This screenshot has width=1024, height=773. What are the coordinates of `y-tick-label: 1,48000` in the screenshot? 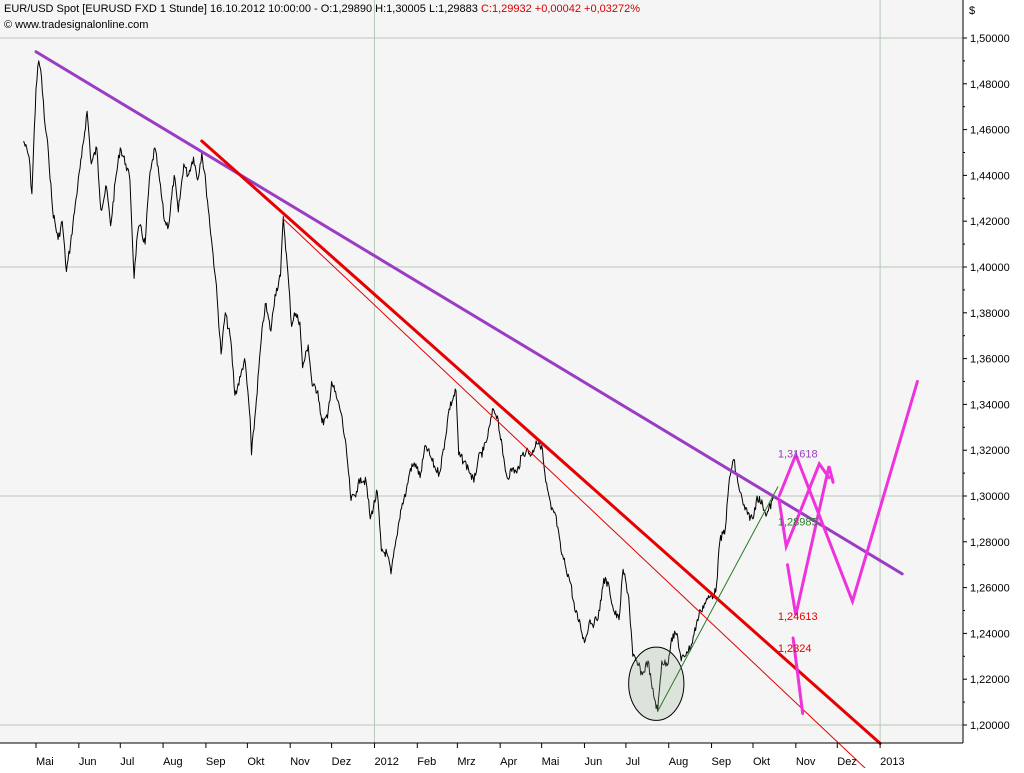 It's located at (990, 85).